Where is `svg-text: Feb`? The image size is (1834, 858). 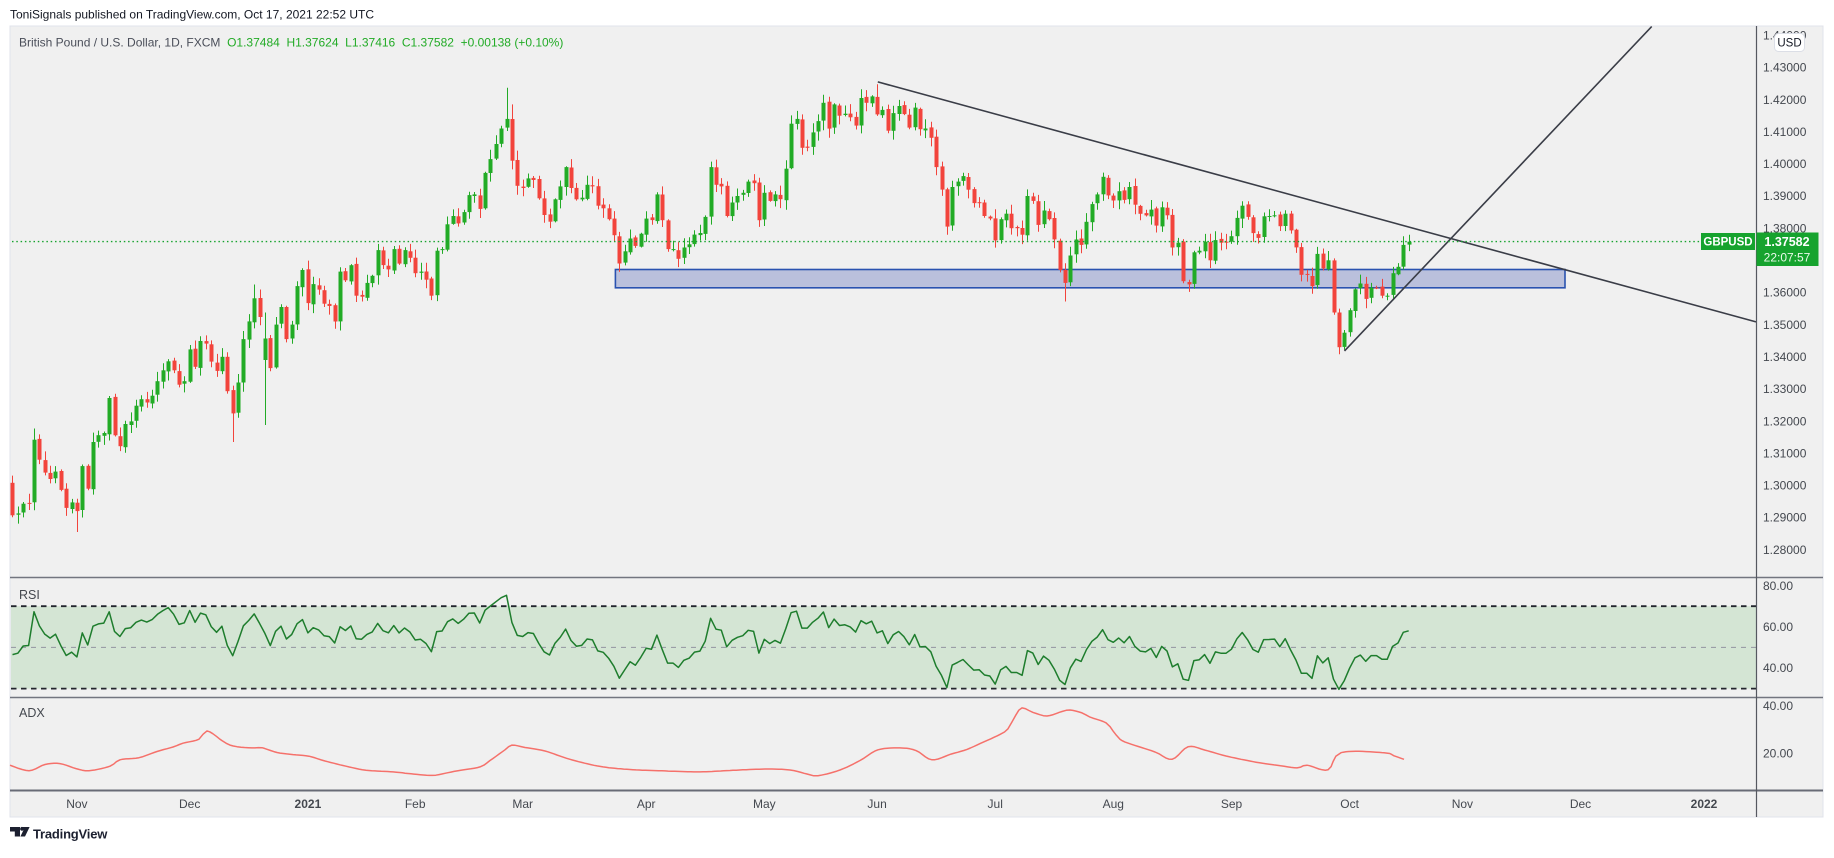 svg-text: Feb is located at coordinates (415, 804).